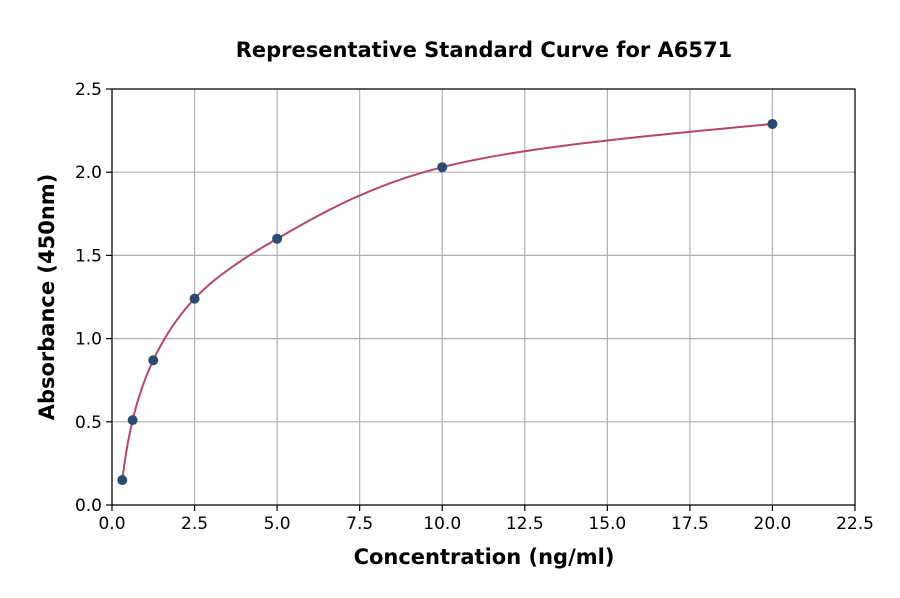 This screenshot has width=900, height=598. I want to click on x-tick-label: 15.0, so click(607, 524).